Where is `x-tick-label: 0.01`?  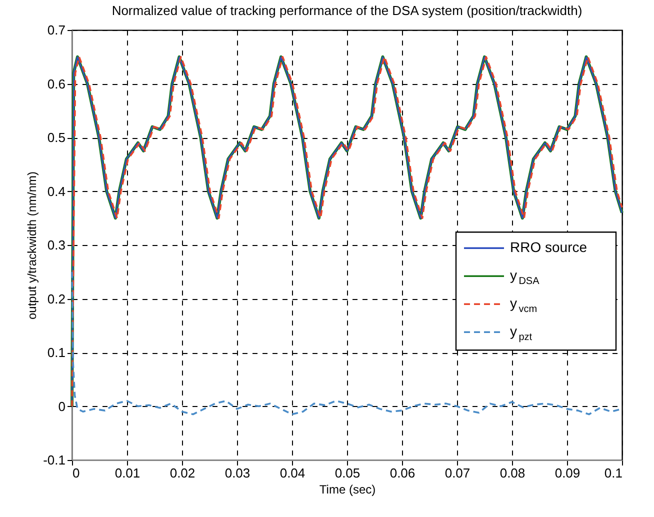 x-tick-label: 0.01 is located at coordinates (127, 473).